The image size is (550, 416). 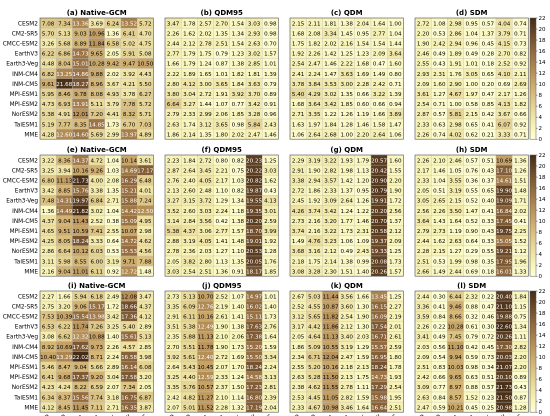 What do you see at coordinates (129, 171) in the screenshot?
I see `cell-value-label: 14.69` at bounding box center [129, 171].